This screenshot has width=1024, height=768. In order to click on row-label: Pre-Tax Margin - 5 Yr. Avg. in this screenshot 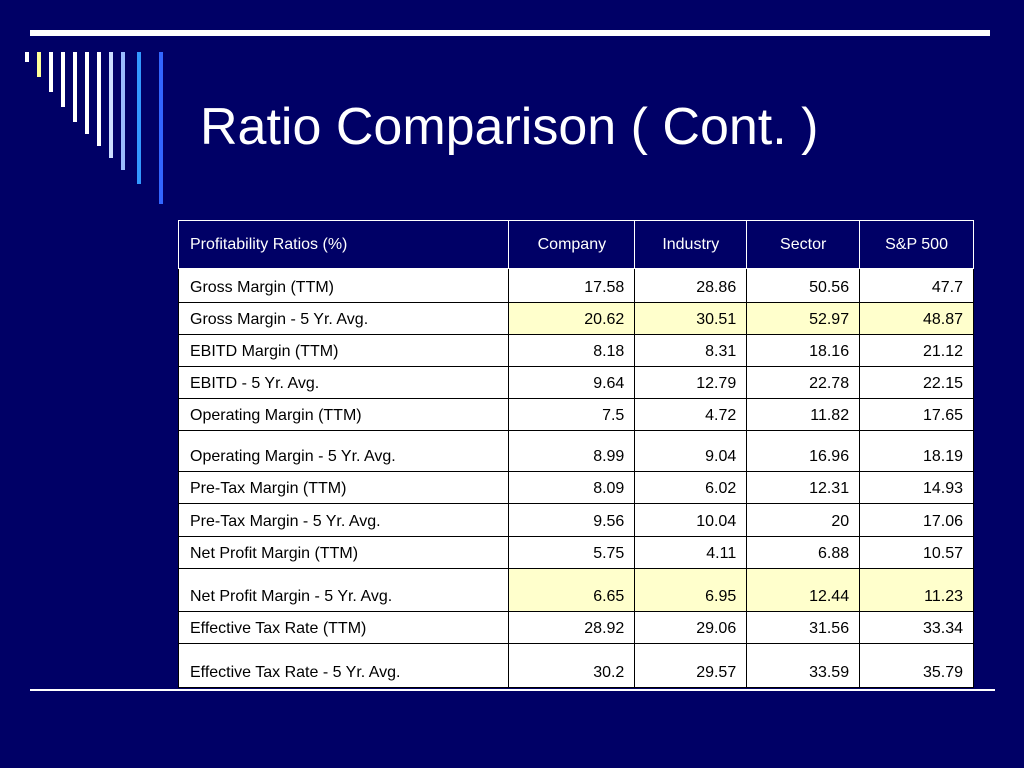, I will do `click(343, 520)`.